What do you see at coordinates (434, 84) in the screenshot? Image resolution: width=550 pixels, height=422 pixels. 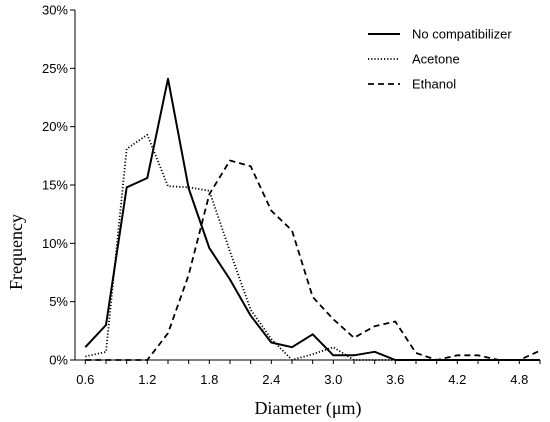 I see `legend-label: Ethanol` at bounding box center [434, 84].